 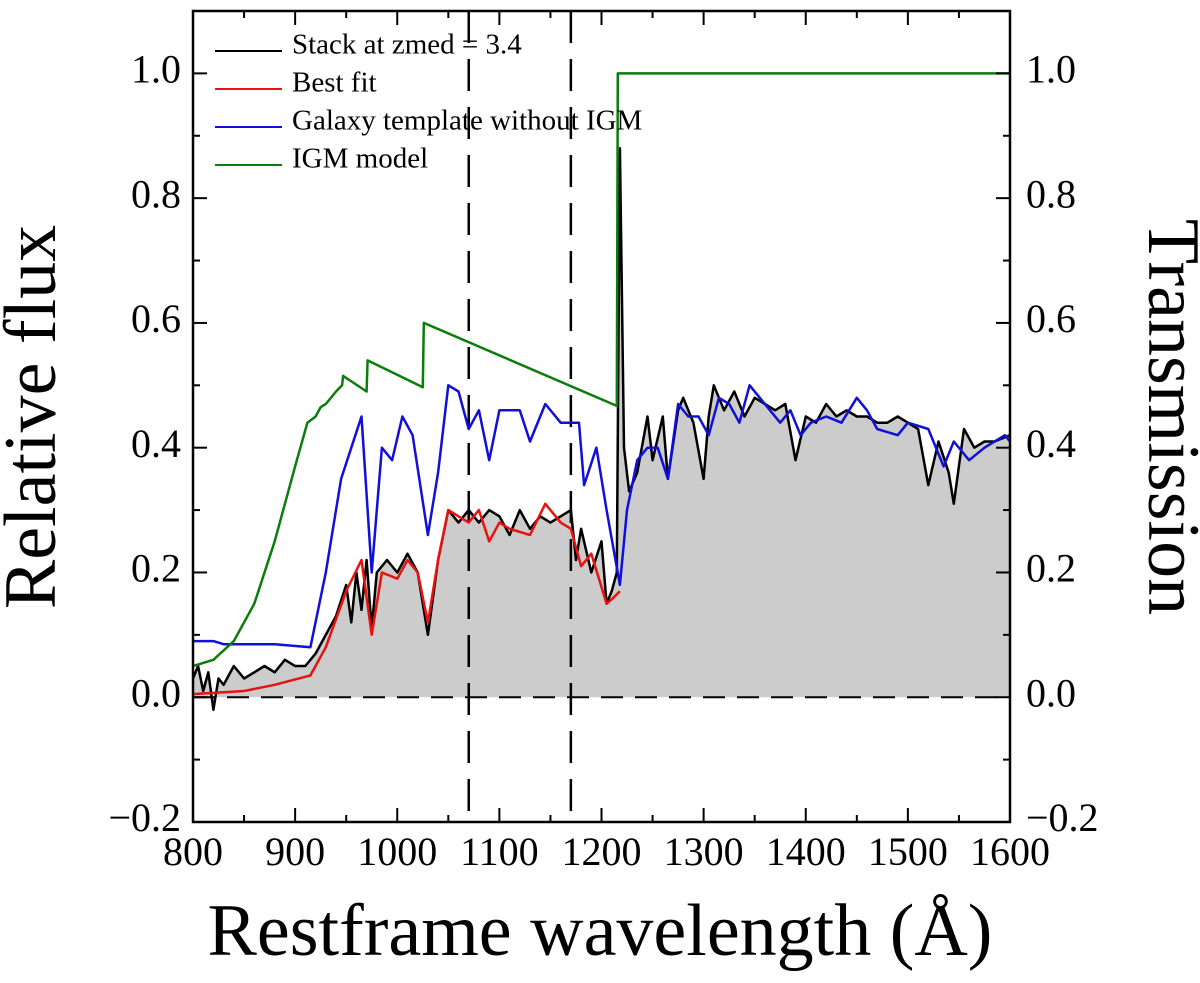 What do you see at coordinates (467, 121) in the screenshot?
I see `legend-label: Galaxy template without IGM` at bounding box center [467, 121].